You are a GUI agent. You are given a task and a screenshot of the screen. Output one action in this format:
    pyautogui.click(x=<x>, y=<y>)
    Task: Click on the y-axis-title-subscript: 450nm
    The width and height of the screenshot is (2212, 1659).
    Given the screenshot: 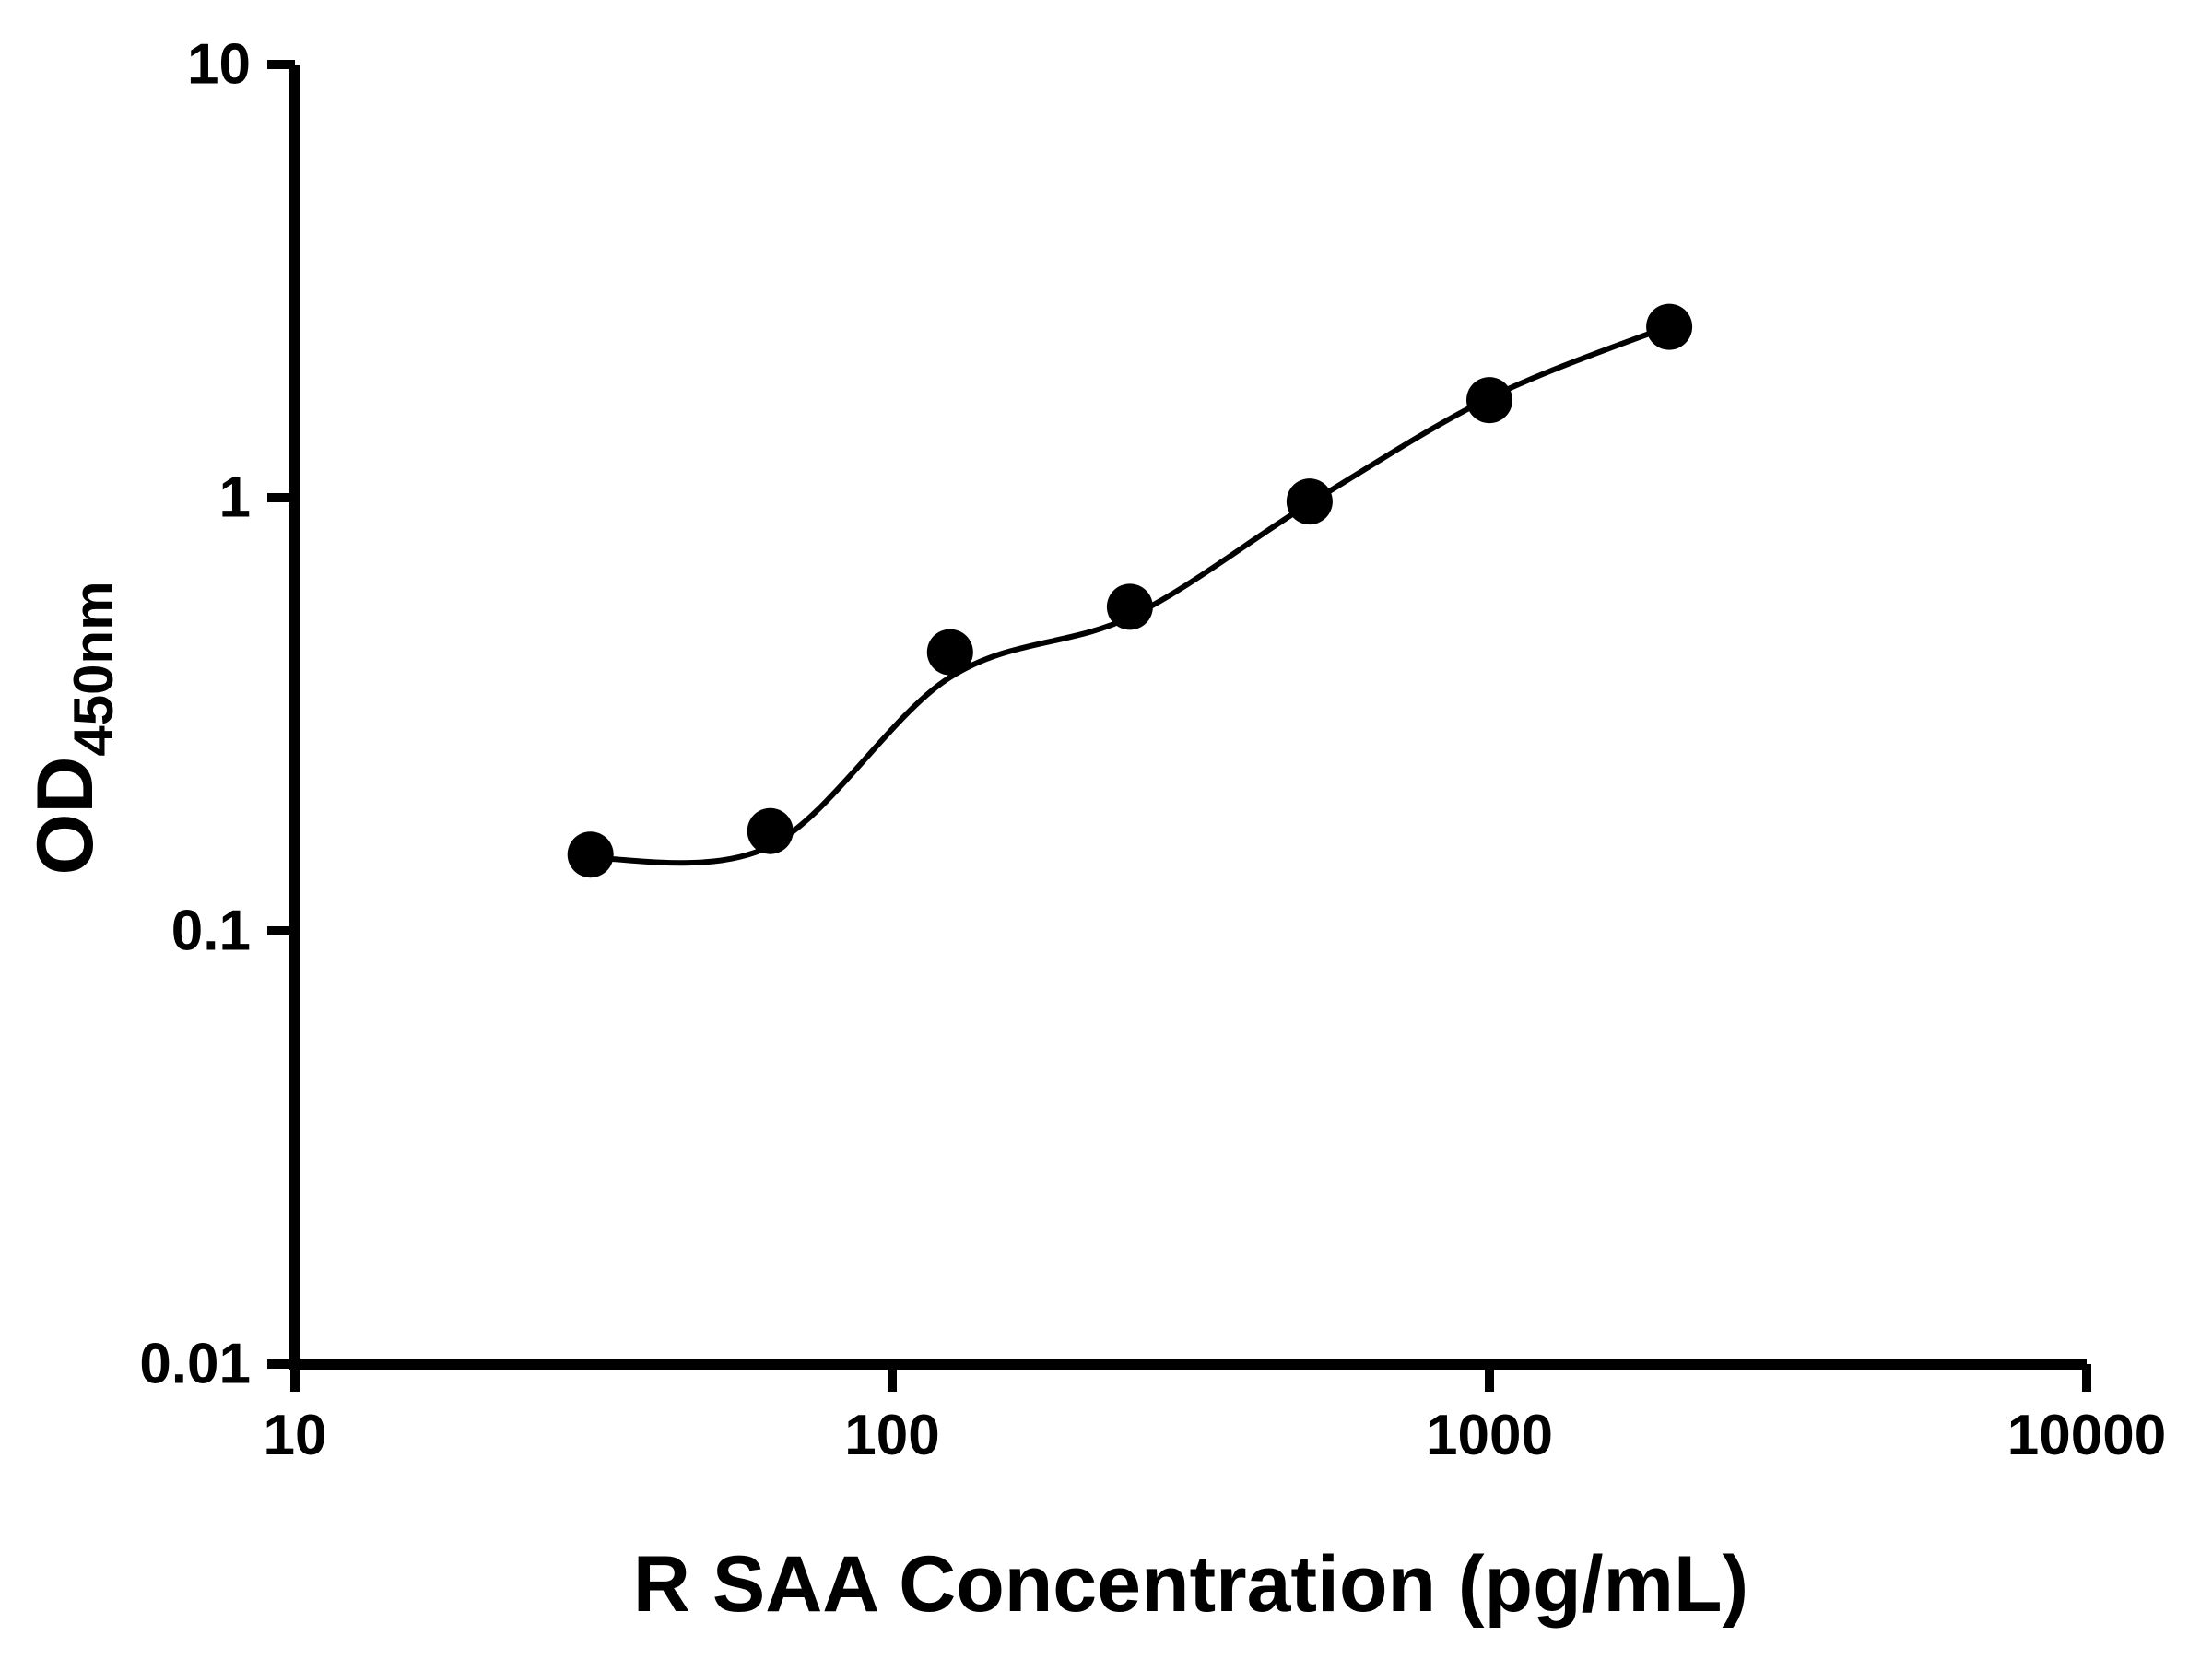 What is the action you would take?
    pyautogui.click(x=93, y=668)
    